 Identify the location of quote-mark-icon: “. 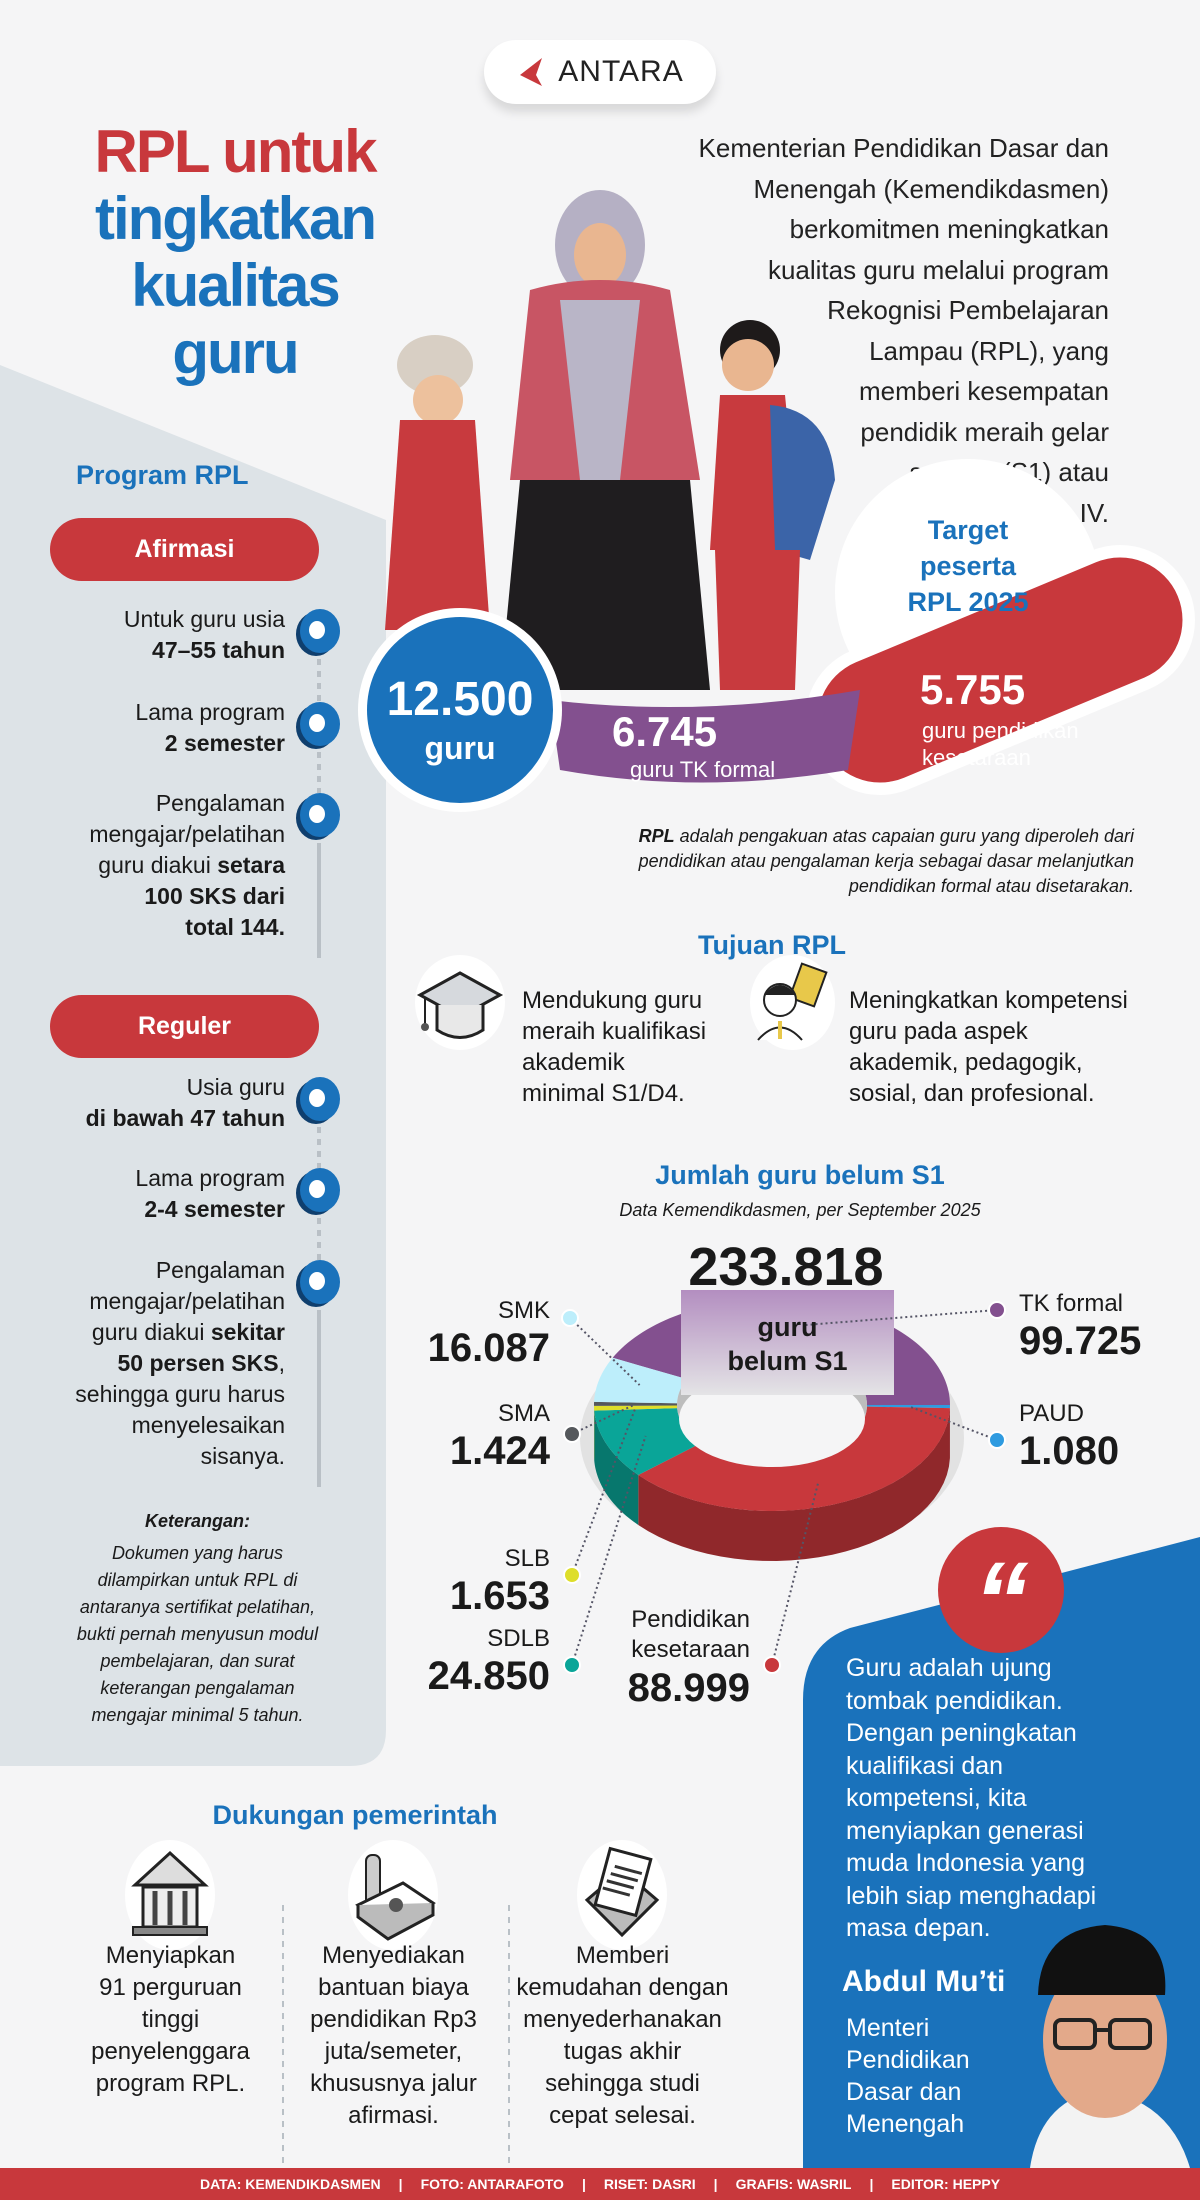
(1001, 1595).